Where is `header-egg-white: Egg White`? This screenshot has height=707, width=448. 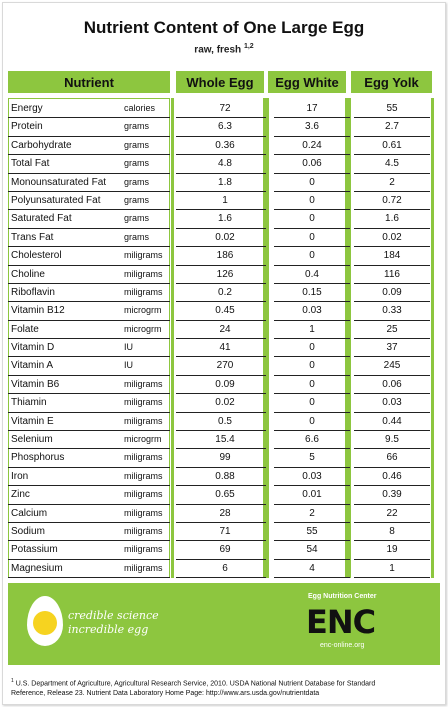
header-egg-white: Egg White is located at coordinates (307, 82).